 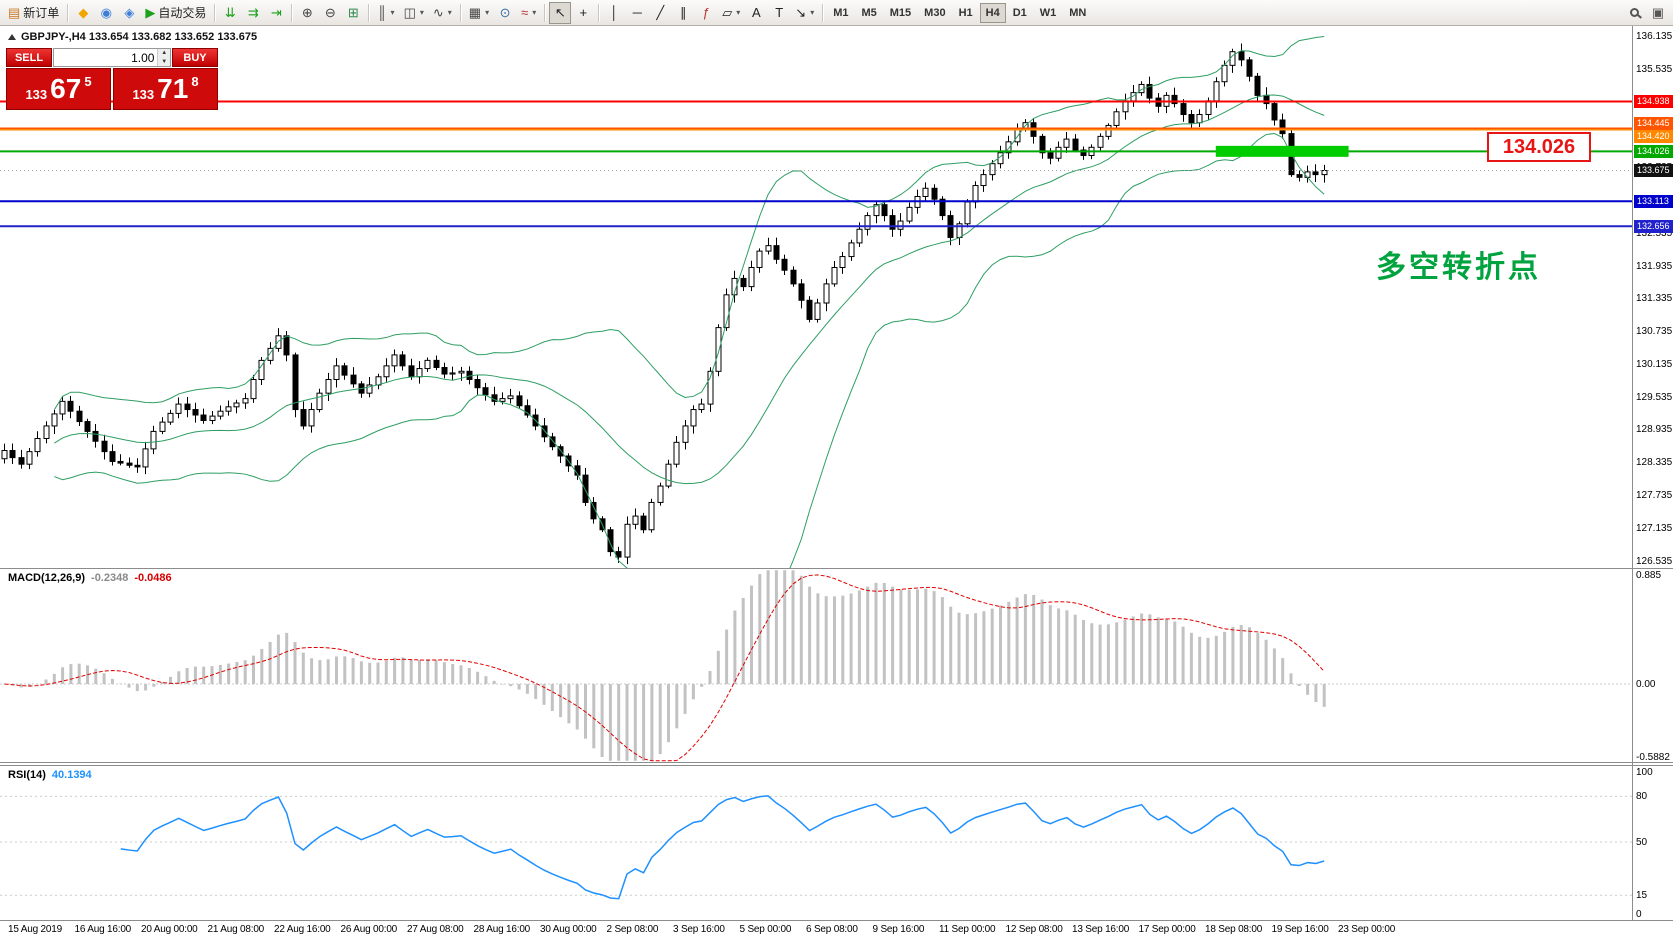 What do you see at coordinates (1654, 69) in the screenshot?
I see `price-axis-label: 135.535` at bounding box center [1654, 69].